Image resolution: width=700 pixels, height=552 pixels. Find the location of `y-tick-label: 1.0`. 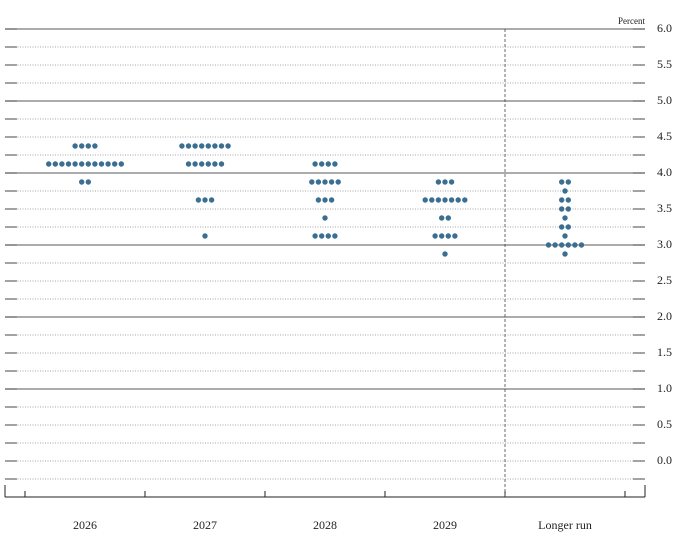

y-tick-label: 1.0 is located at coordinates (664, 388).